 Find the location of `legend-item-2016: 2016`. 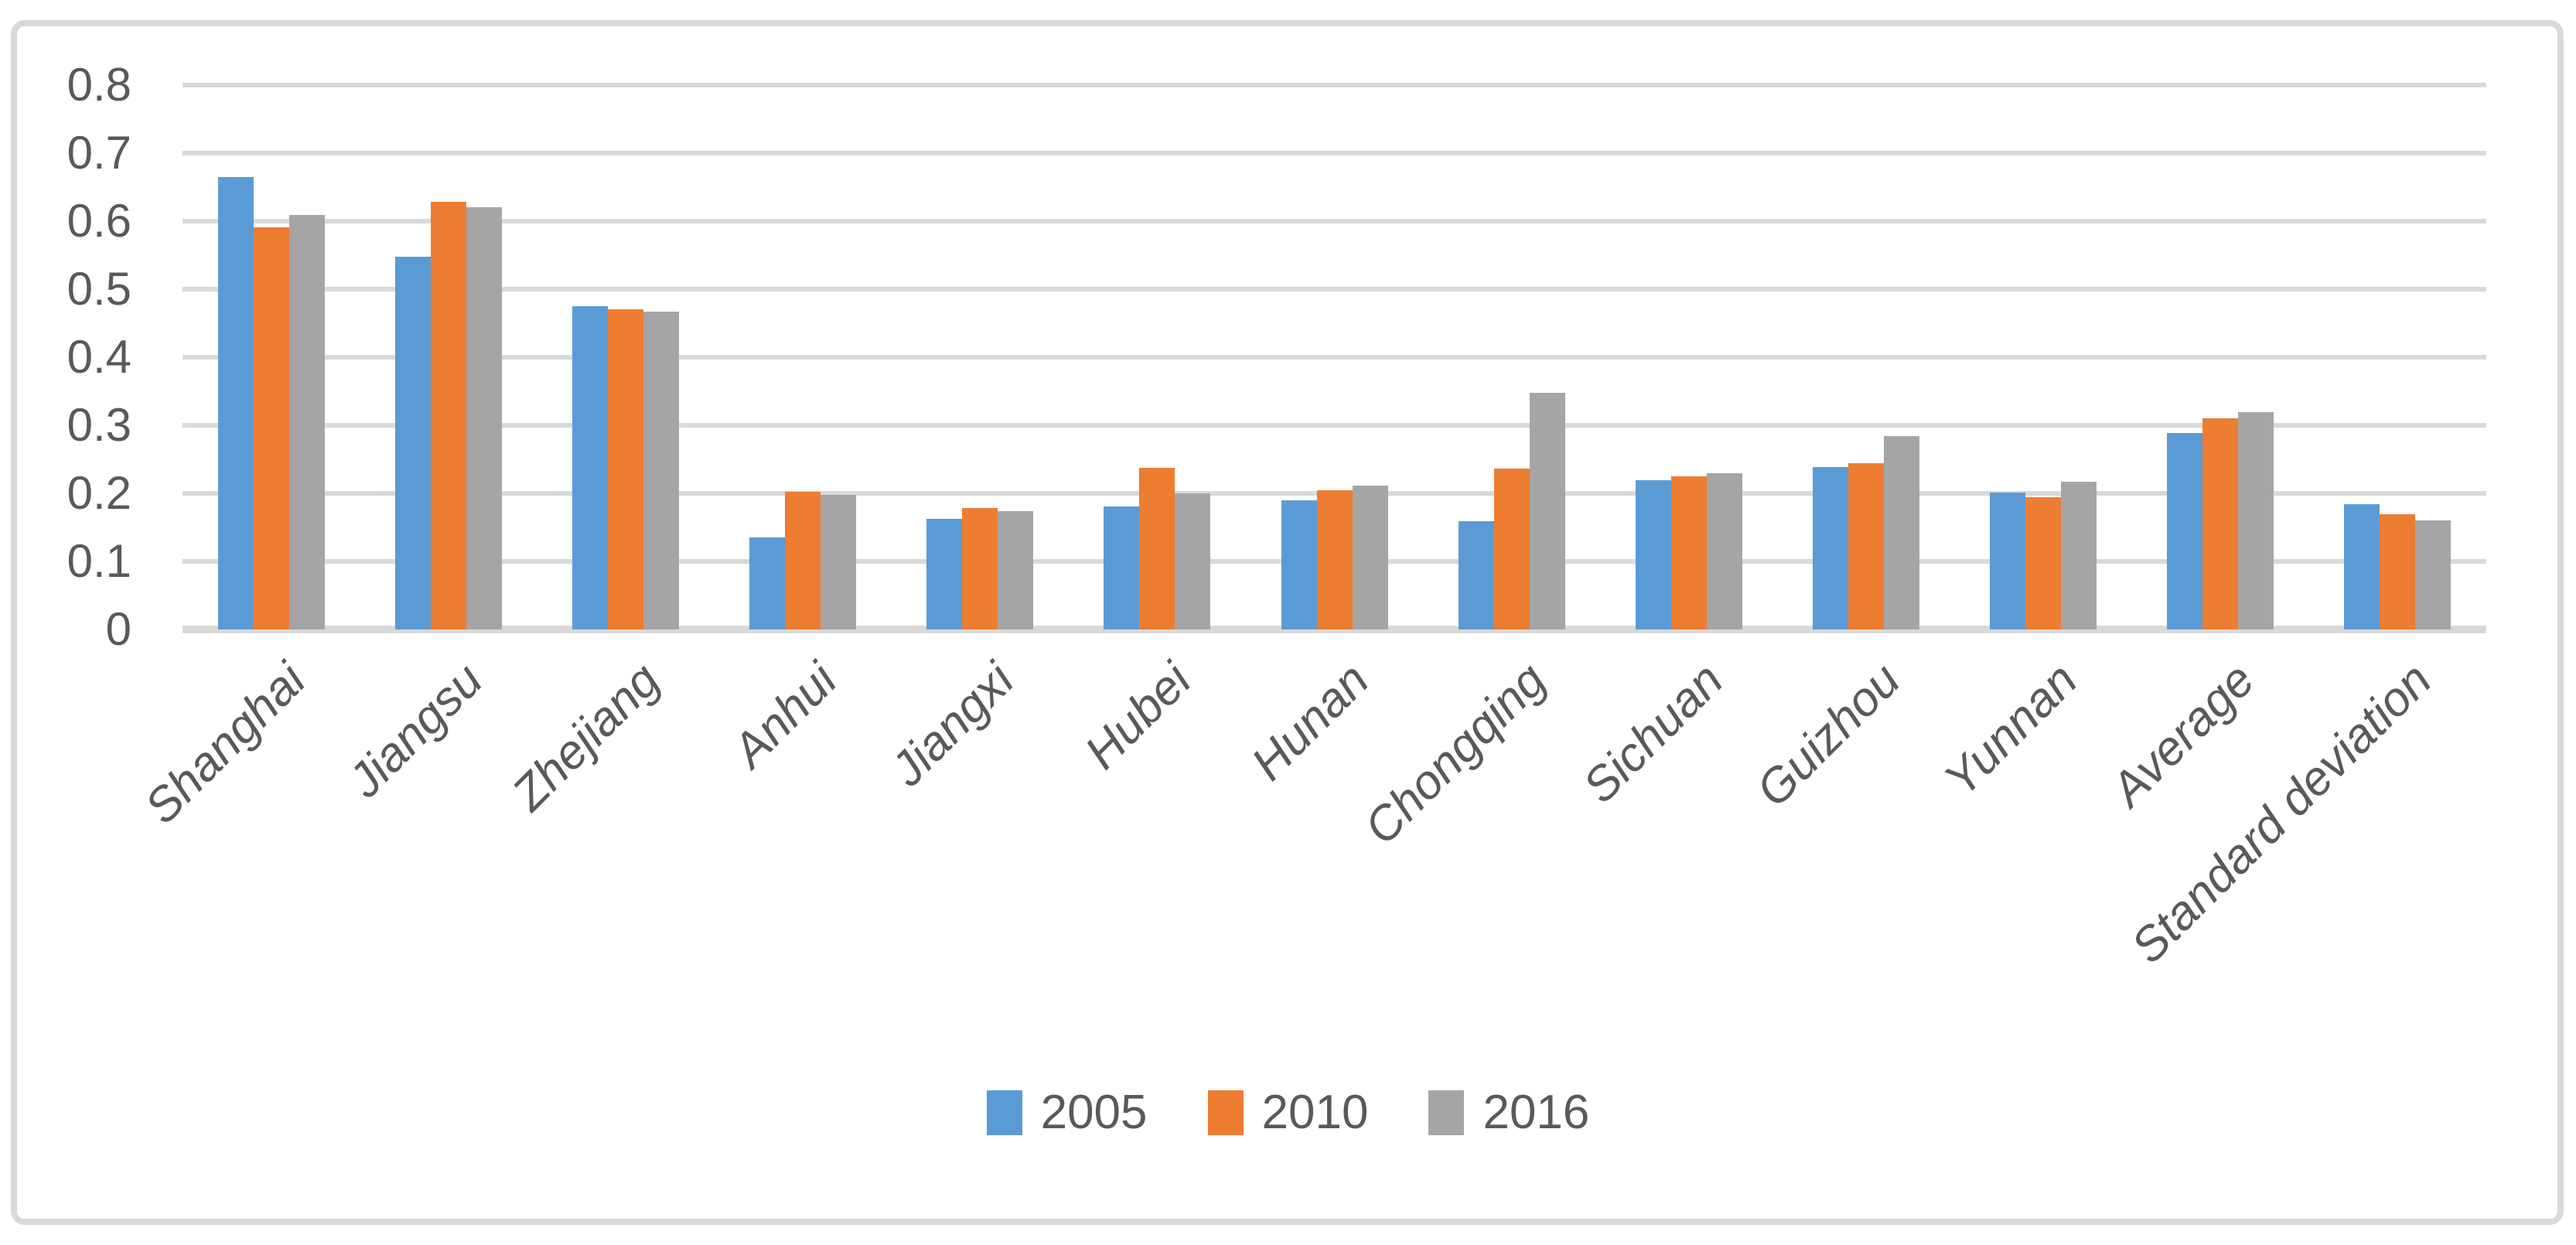

legend-item-2016: 2016 is located at coordinates (1508, 1113).